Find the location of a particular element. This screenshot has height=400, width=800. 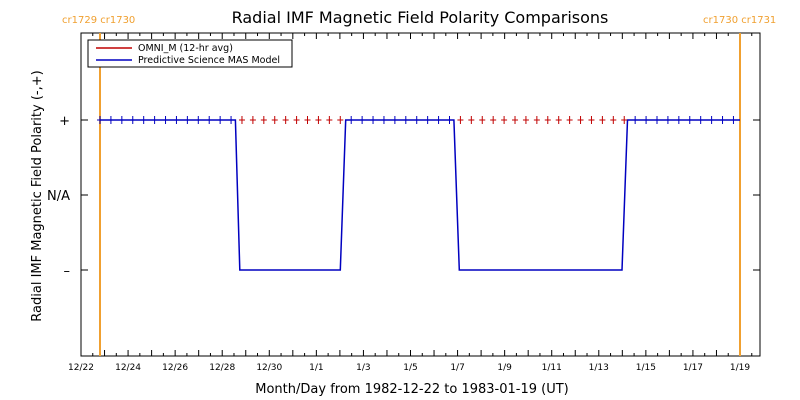

legend-label-omni: OMNI_M (12-hr avg) is located at coordinates (185, 48).